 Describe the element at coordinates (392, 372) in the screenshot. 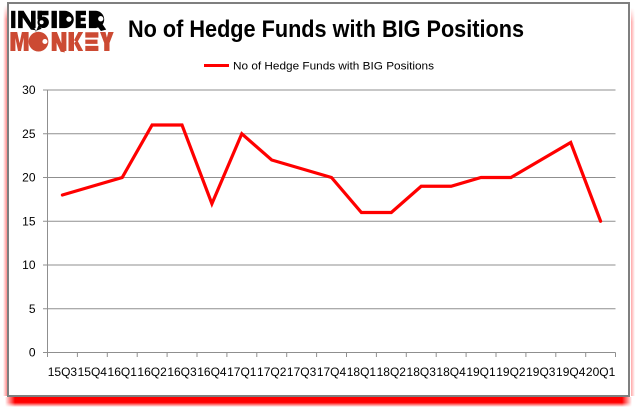

I see `svg-text: 18Q2` at that location.